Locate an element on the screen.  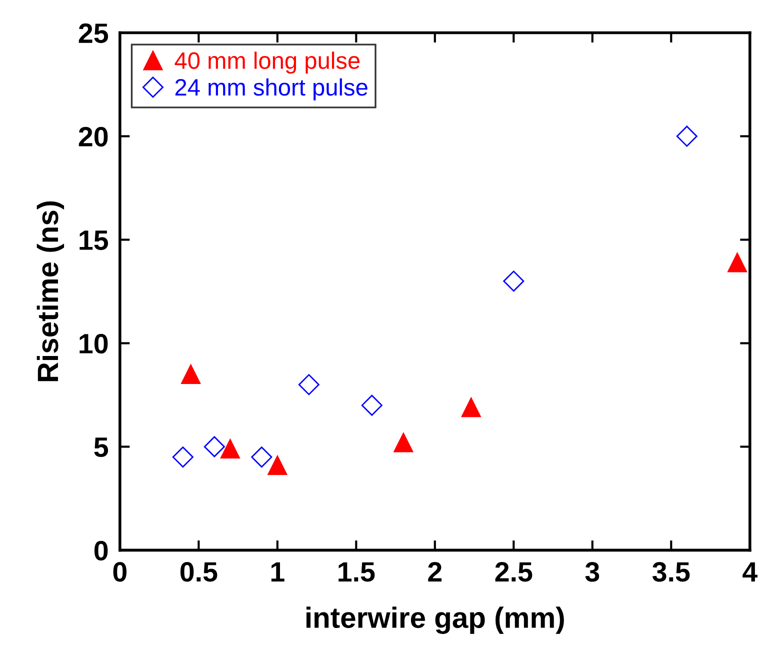
y-tick-label: 20 is located at coordinates (93, 136).